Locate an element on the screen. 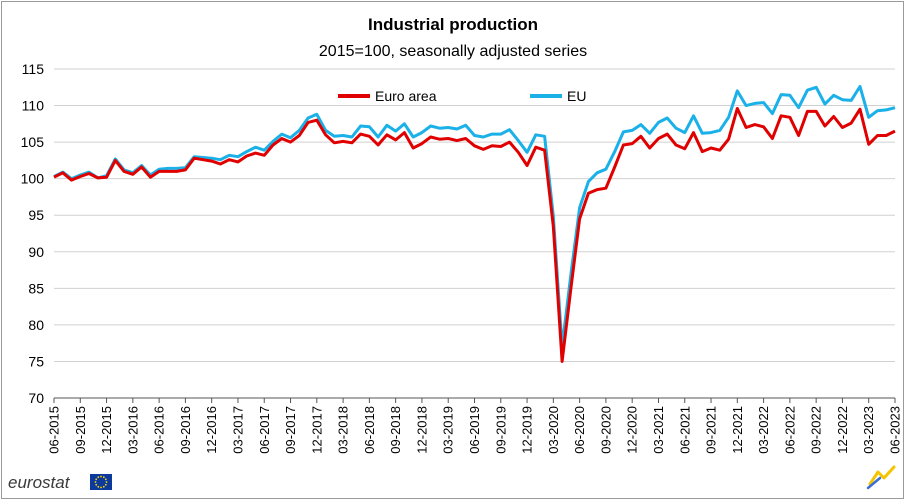 Image resolution: width=907 pixels, height=502 pixels. eu-flag-icon is located at coordinates (101, 482).